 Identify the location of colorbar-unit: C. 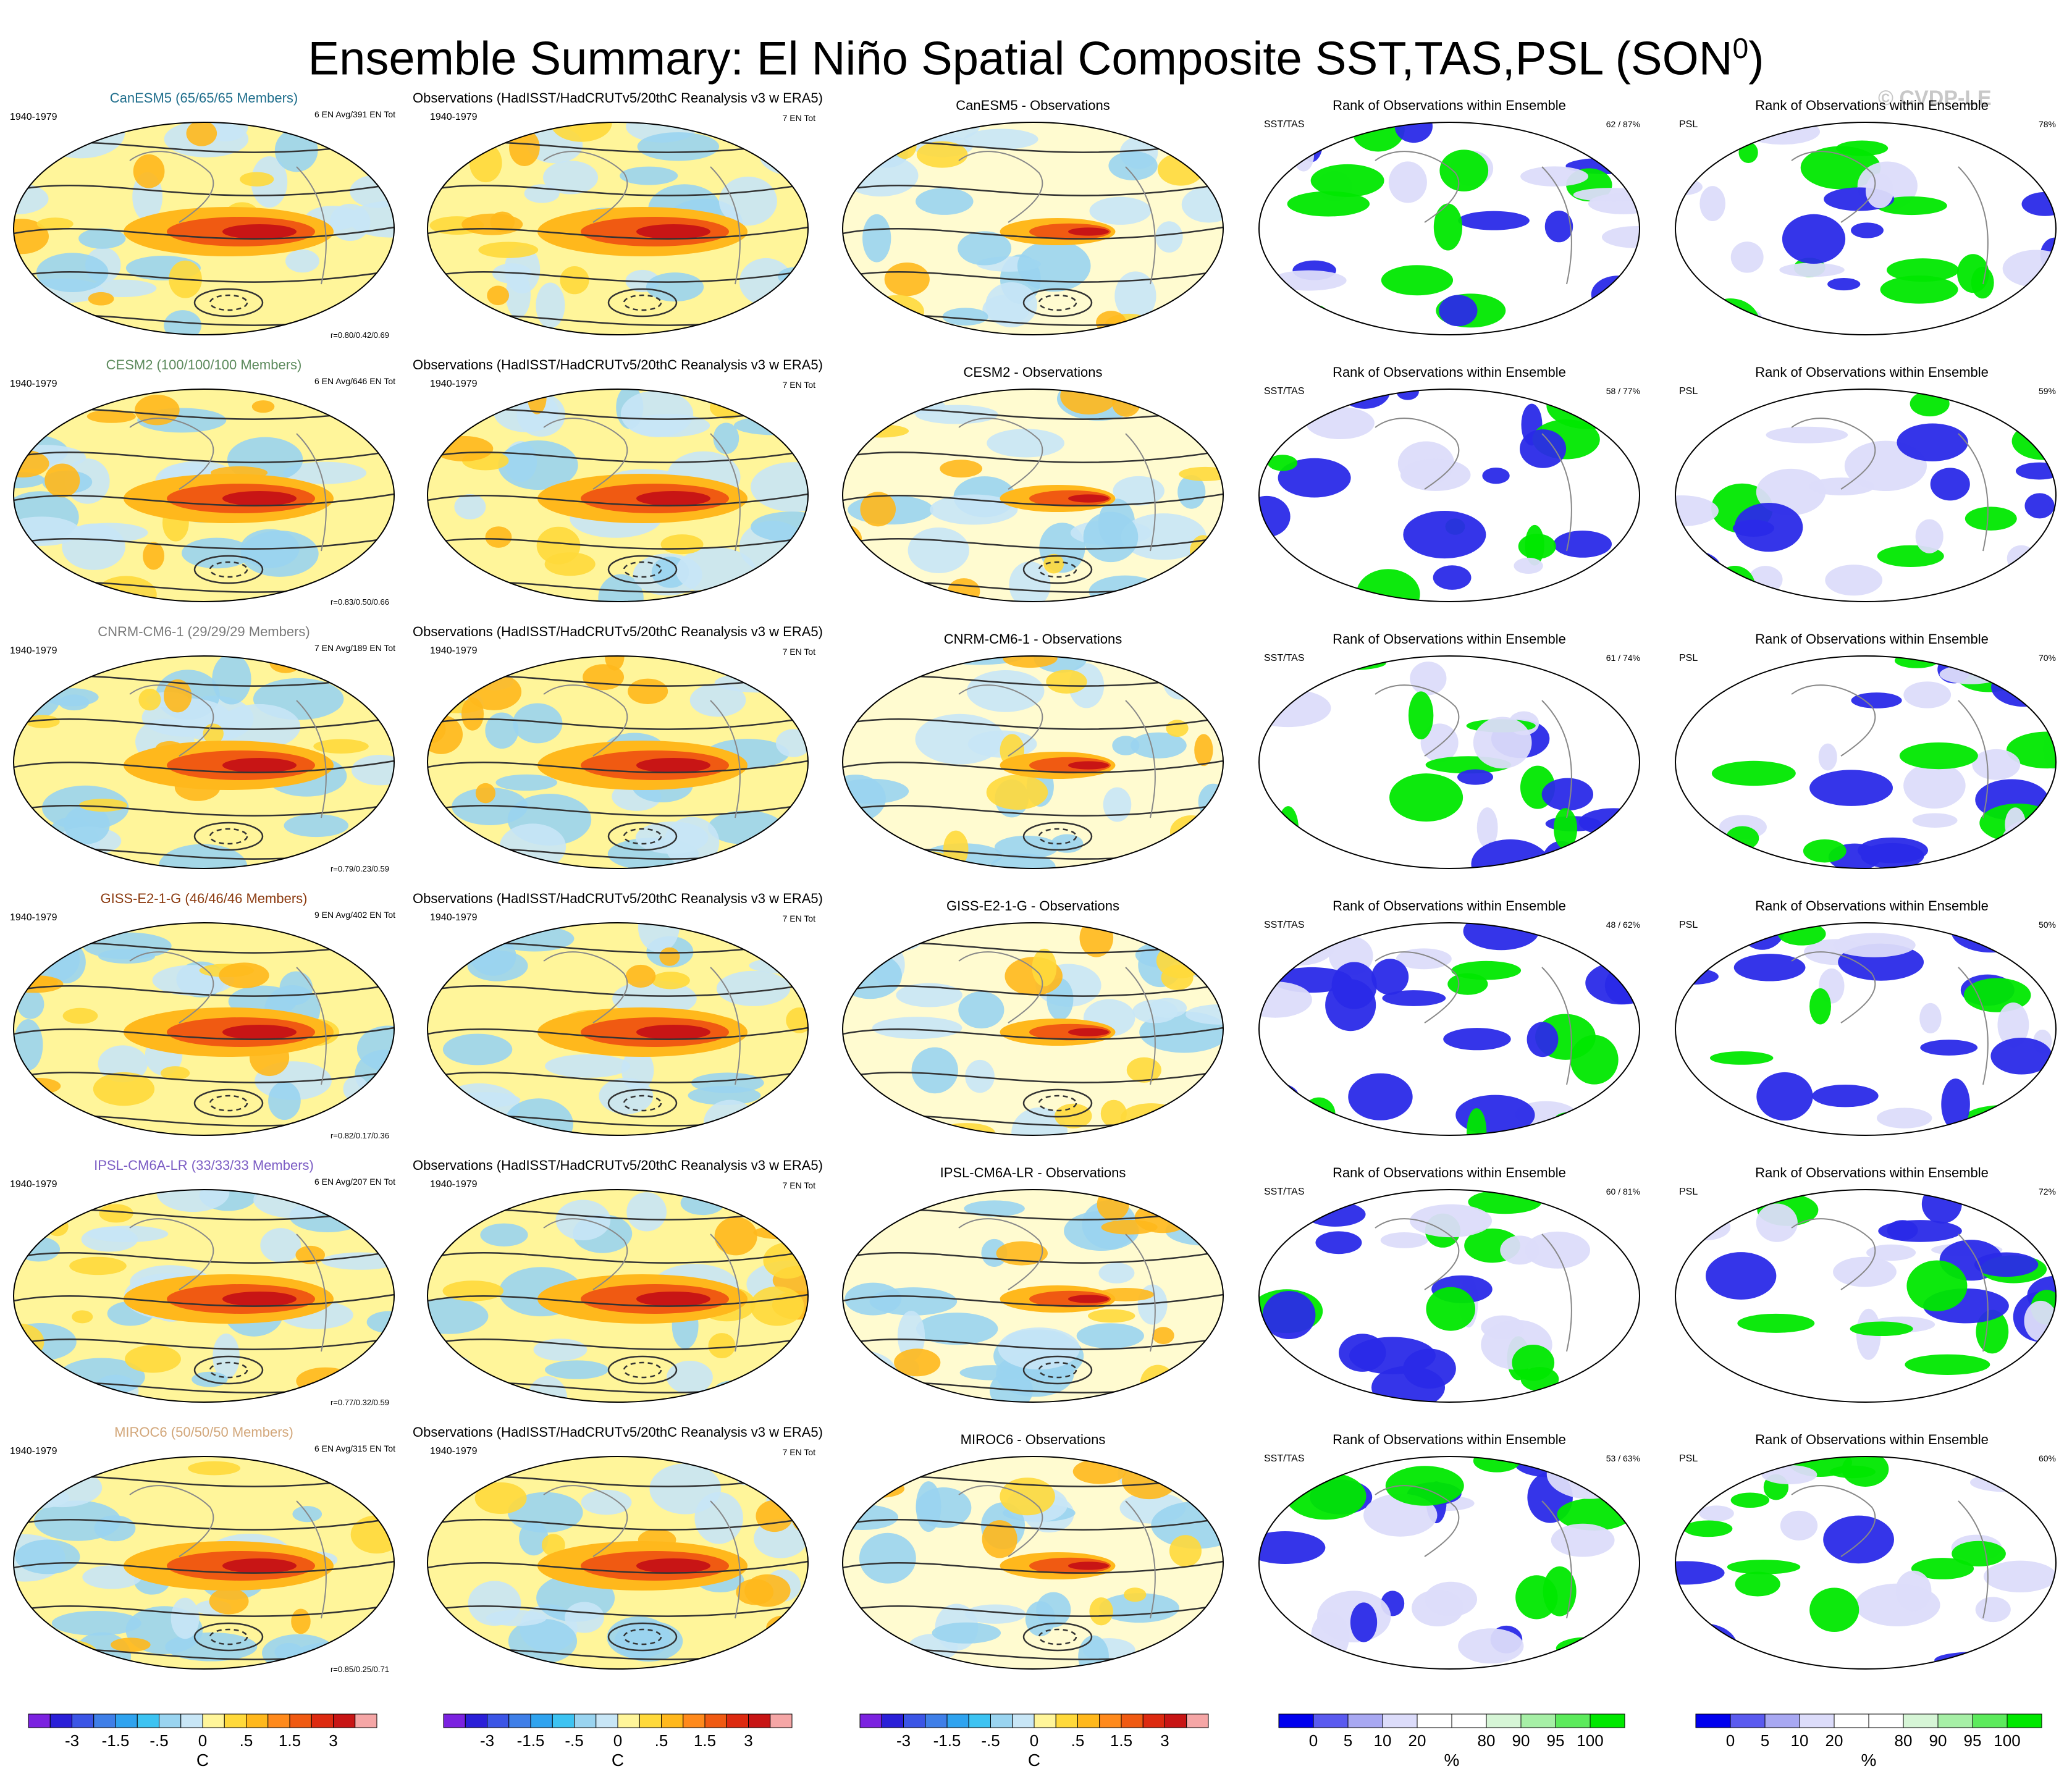
(202, 1760).